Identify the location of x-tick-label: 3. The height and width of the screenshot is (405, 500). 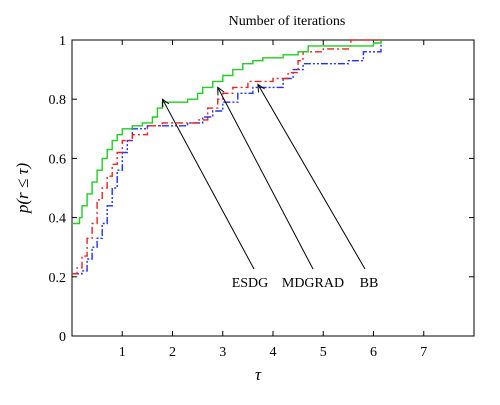
(222, 352).